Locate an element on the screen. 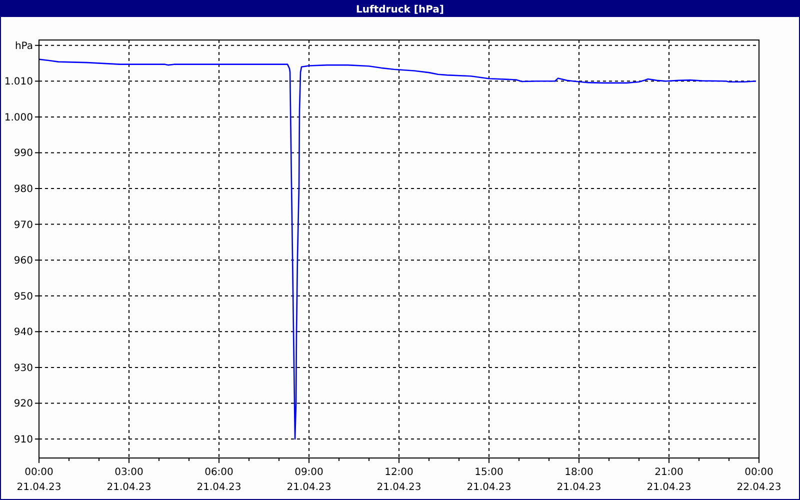  y-tick-label: 960 is located at coordinates (23, 261).